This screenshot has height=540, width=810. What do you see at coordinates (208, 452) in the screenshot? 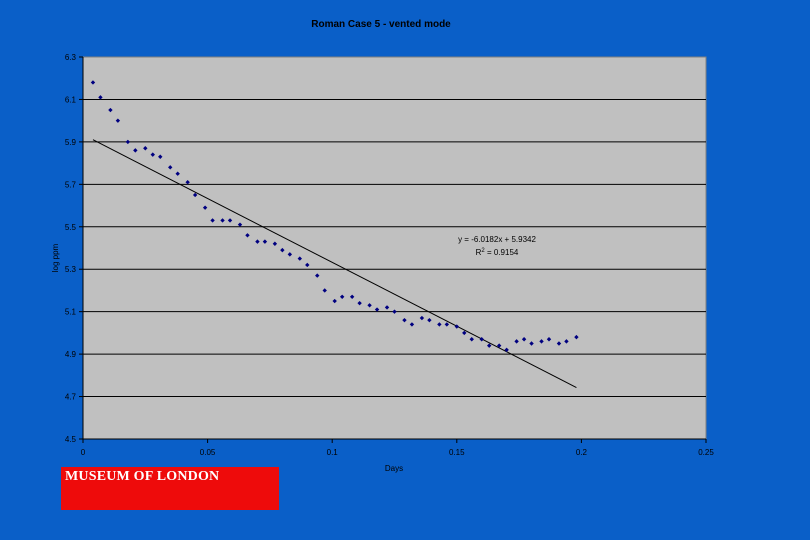
I see `x-tick-label: 0.05` at bounding box center [208, 452].